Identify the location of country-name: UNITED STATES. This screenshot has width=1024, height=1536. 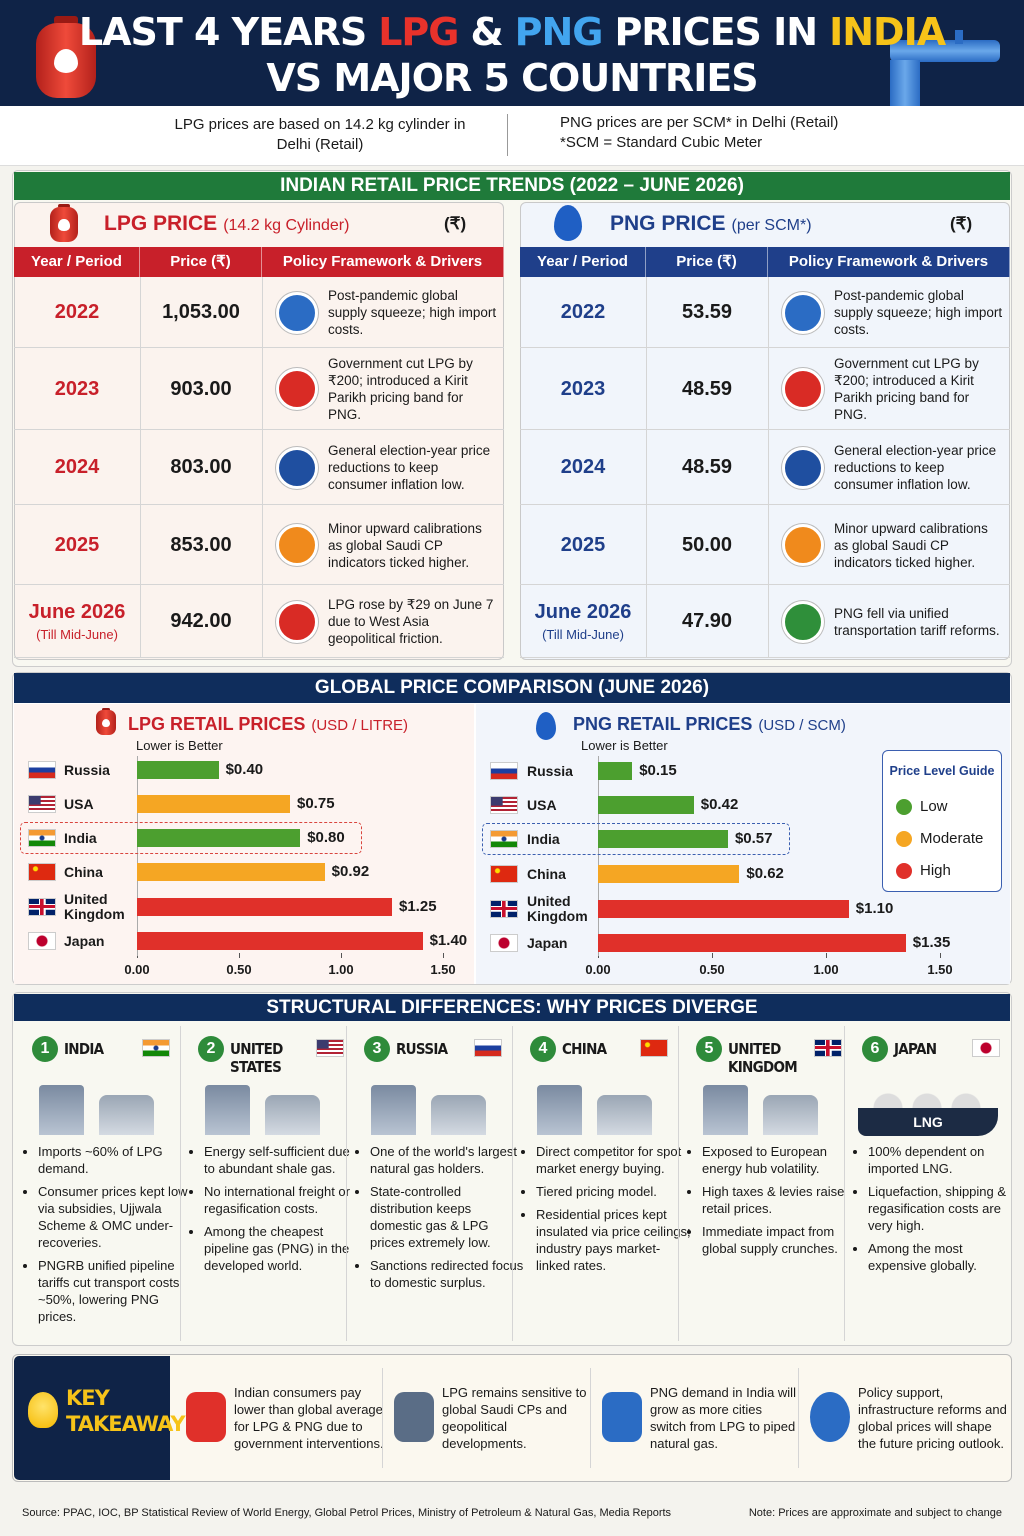
(256, 1058).